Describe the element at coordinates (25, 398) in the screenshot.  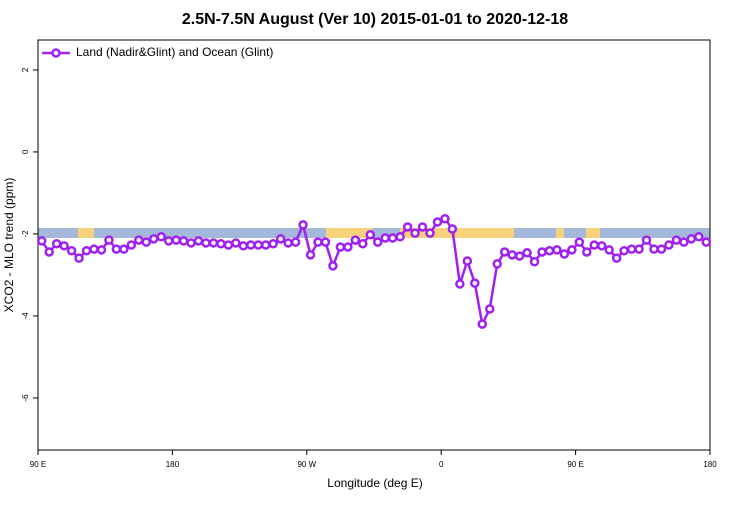
I see `y-tick-label: -6` at that location.